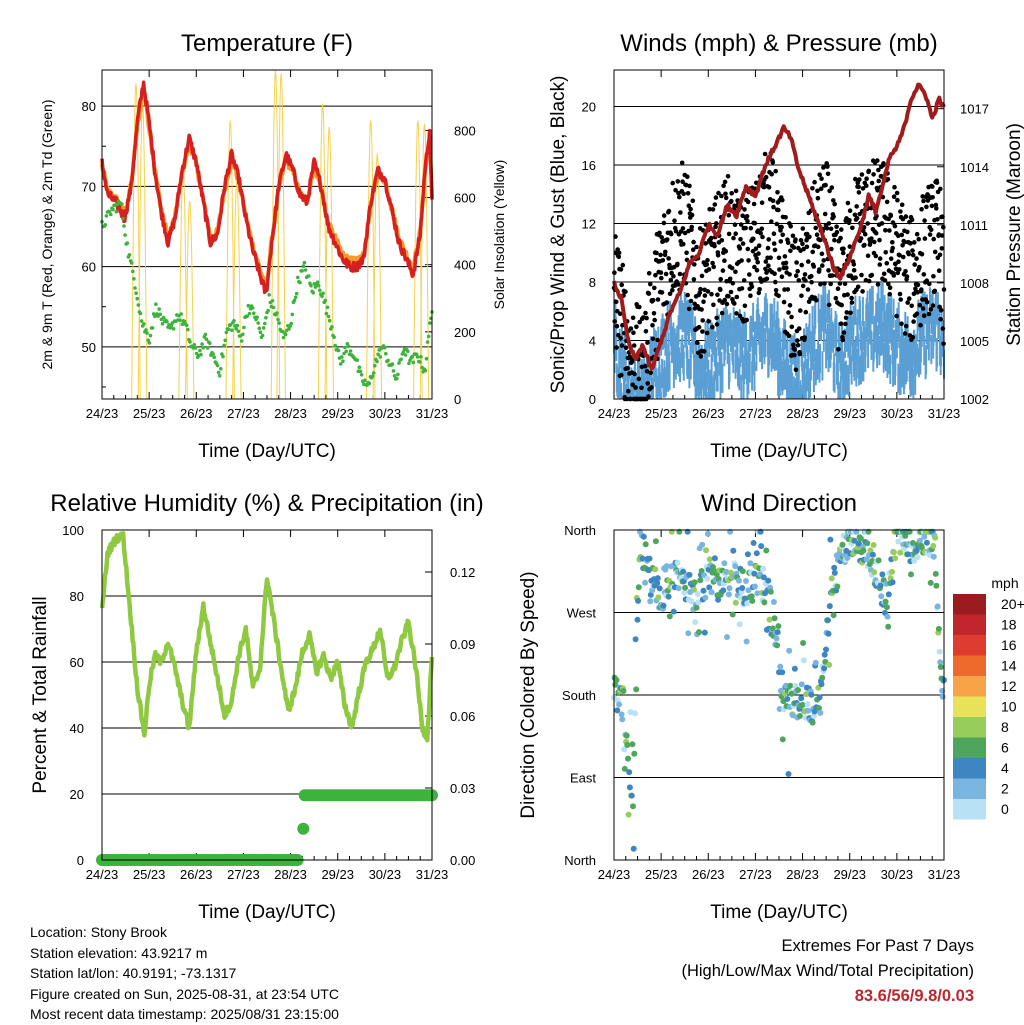 This screenshot has height=1025, width=1024. What do you see at coordinates (40, 694) in the screenshot?
I see `y-axis-label: Percent & Total Rainfall` at bounding box center [40, 694].